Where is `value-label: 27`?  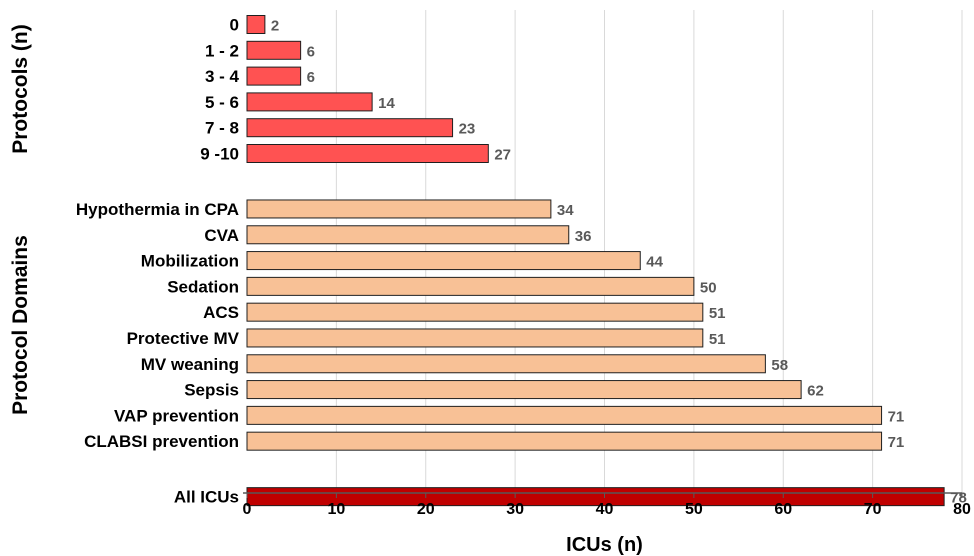 value-label: 27 is located at coordinates (502, 155).